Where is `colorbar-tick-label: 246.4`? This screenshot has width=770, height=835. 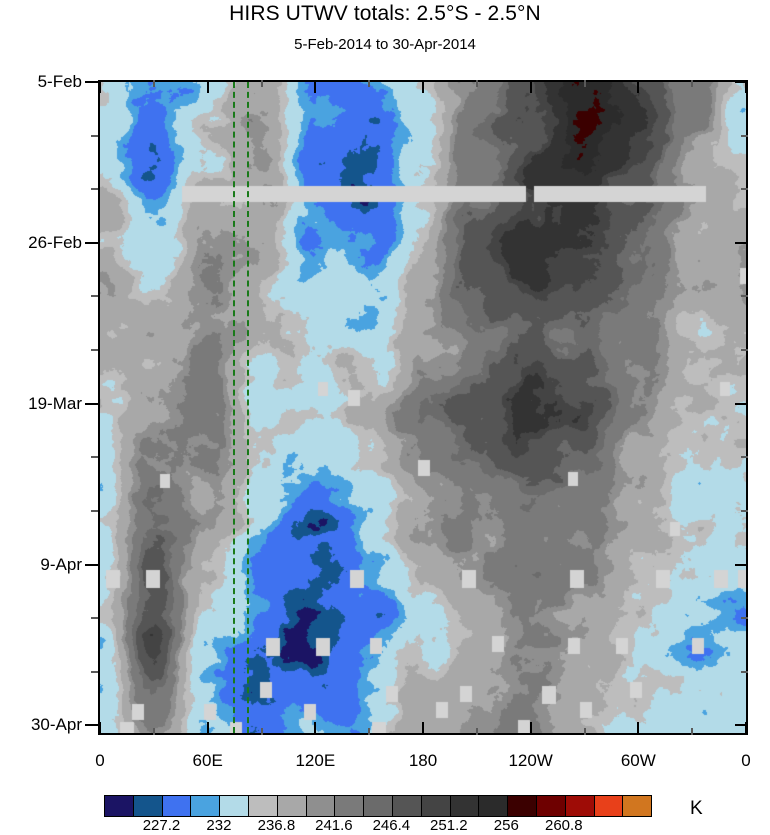
colorbar-tick-label: 246.4 is located at coordinates (391, 825).